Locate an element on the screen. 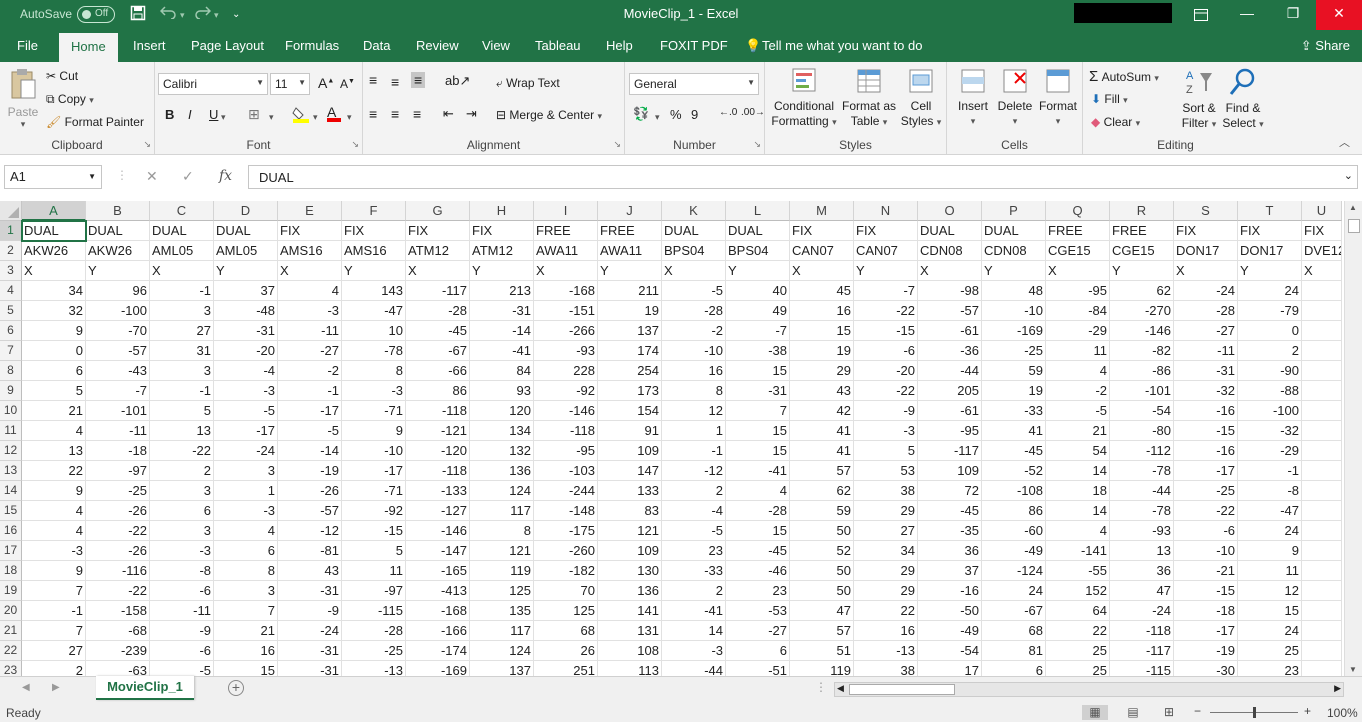 Image resolution: width=1362 pixels, height=722 pixels. cell-f9: -3 is located at coordinates (374, 391).